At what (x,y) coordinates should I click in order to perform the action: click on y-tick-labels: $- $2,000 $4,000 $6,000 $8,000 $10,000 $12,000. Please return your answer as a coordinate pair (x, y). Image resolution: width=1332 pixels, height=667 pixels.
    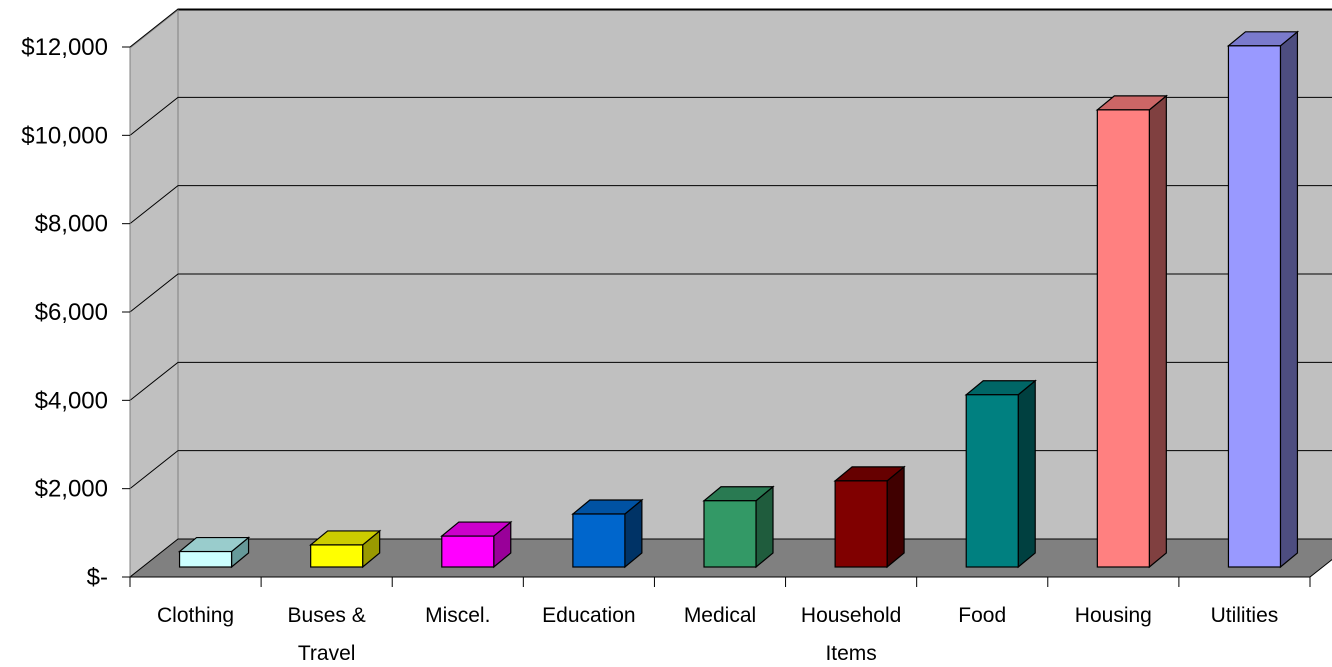
    Looking at the image, I should click on (64, 312).